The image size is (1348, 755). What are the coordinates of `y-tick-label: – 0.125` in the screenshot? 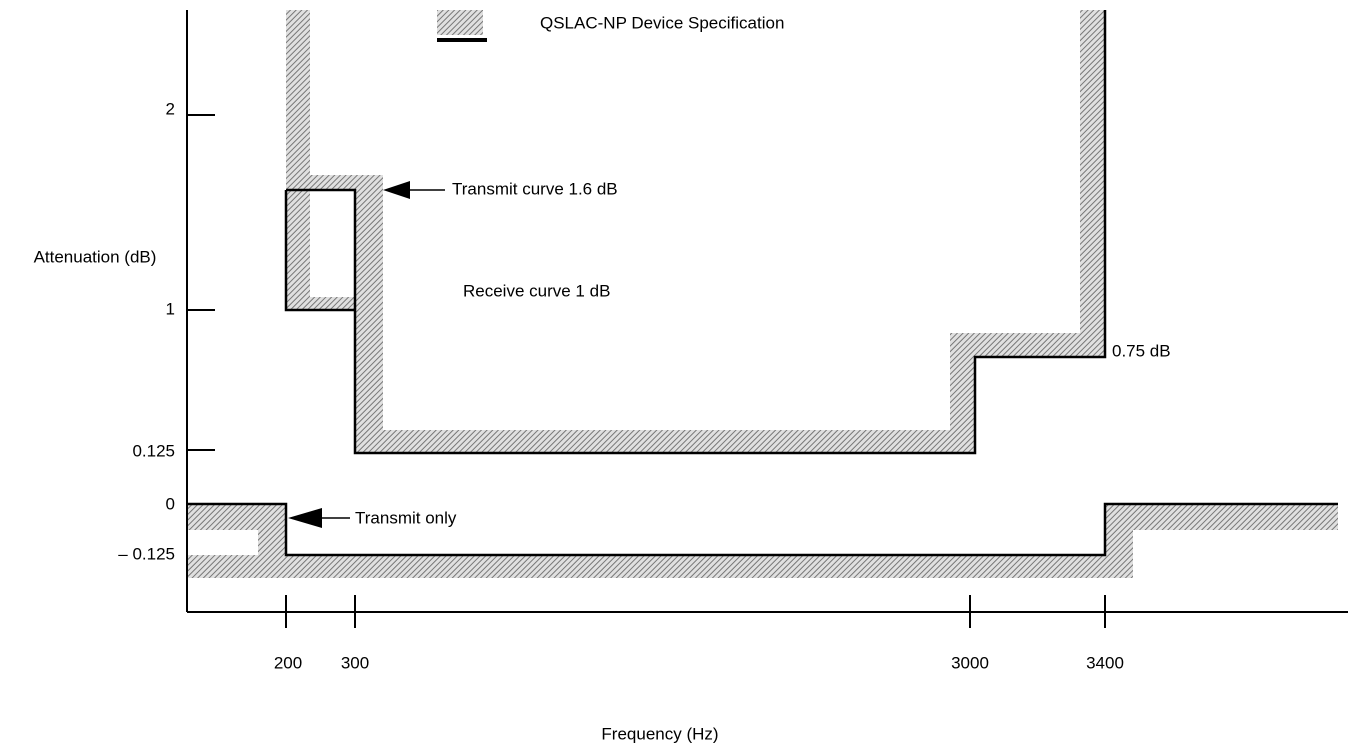 It's located at (146, 553).